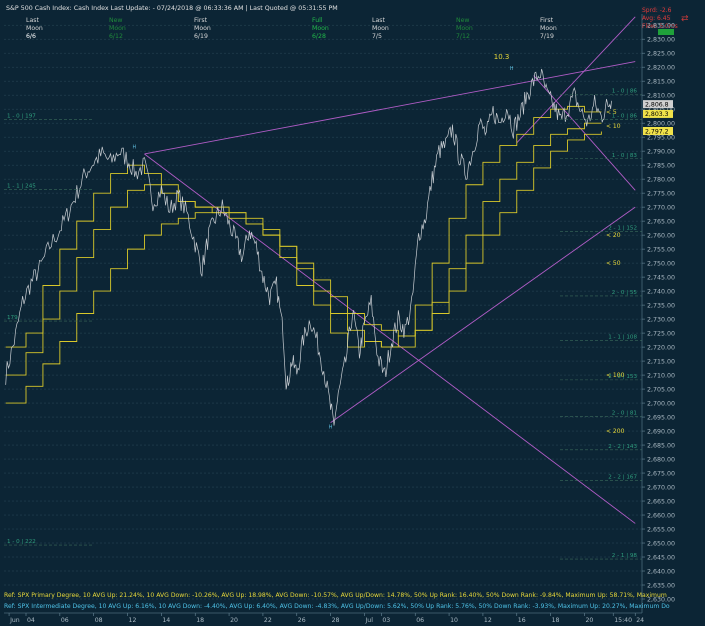 This screenshot has width=705, height=626. I want to click on y-tick-label-2835: 2,835.00, so click(661, 25).